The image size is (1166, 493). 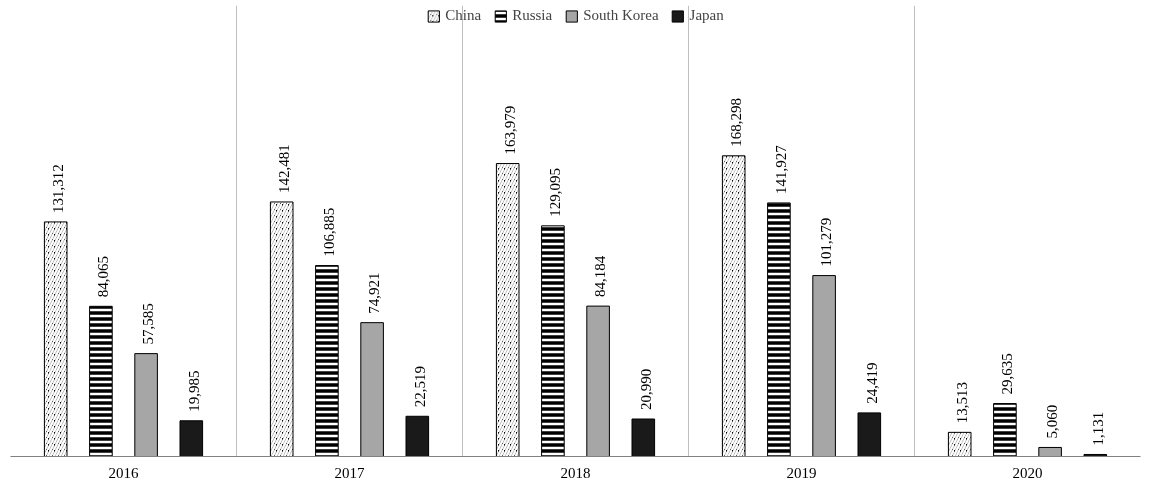 I want to click on data-label: 106,885, so click(x=329, y=232).